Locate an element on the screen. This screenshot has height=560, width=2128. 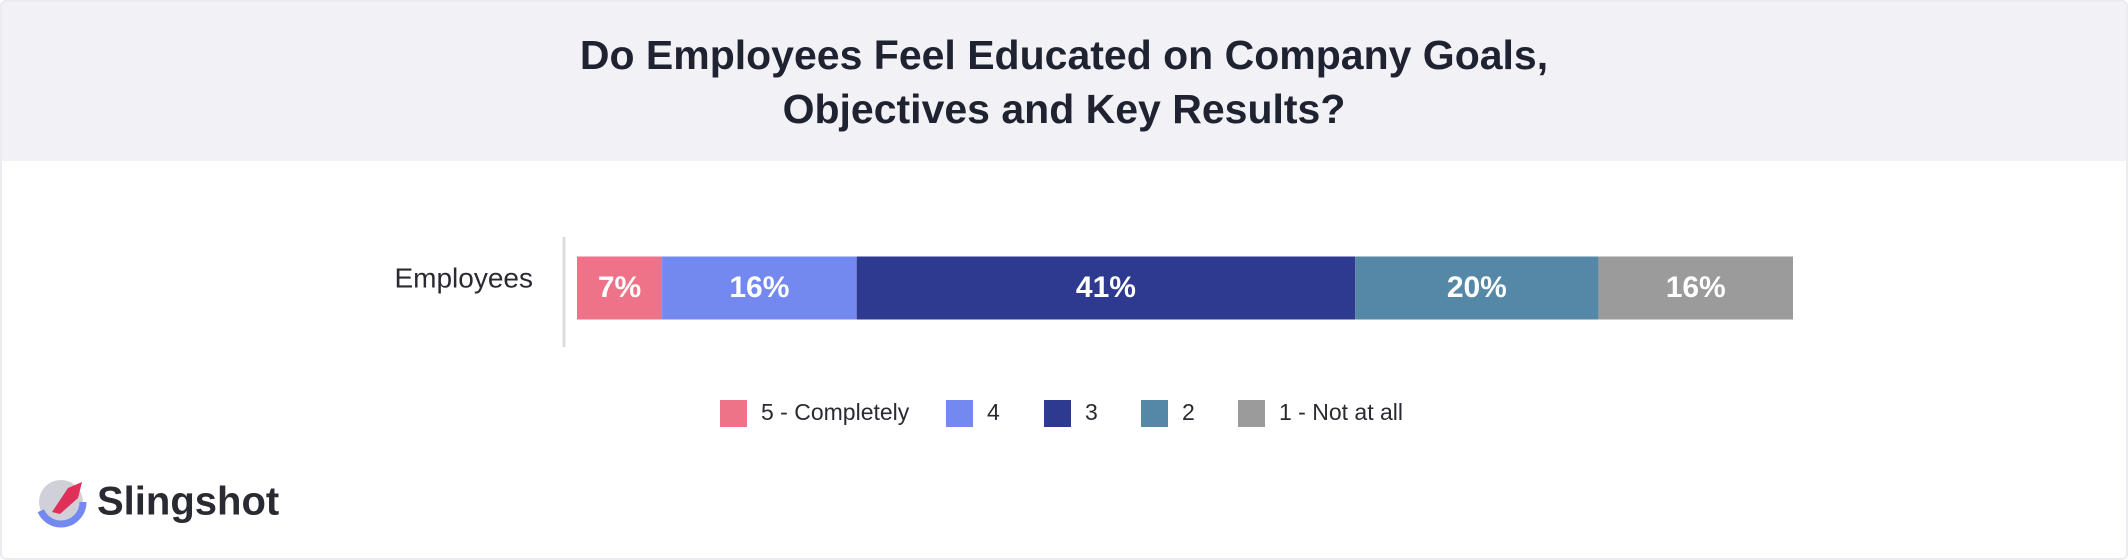
legend-label: 1 - Not at all is located at coordinates (1341, 412).